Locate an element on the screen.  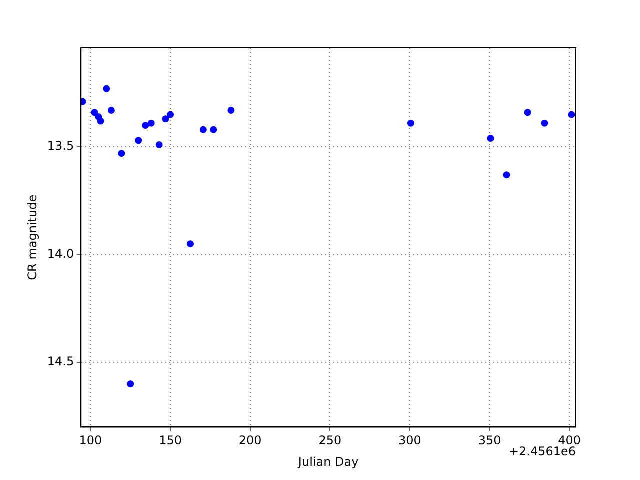
x-axis-title: Julian Day is located at coordinates (328, 461).